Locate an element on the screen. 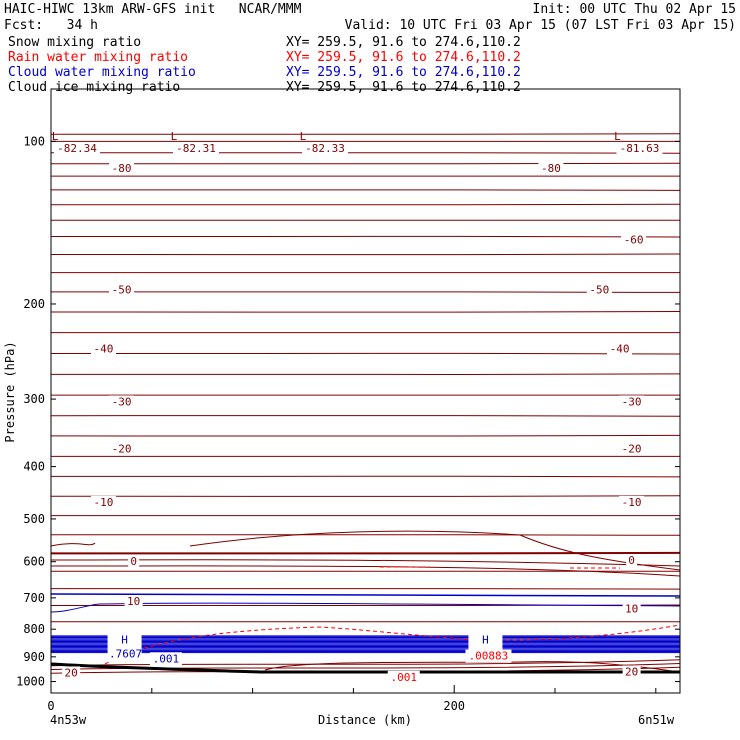  cloud-water-contours is located at coordinates (365, 623).